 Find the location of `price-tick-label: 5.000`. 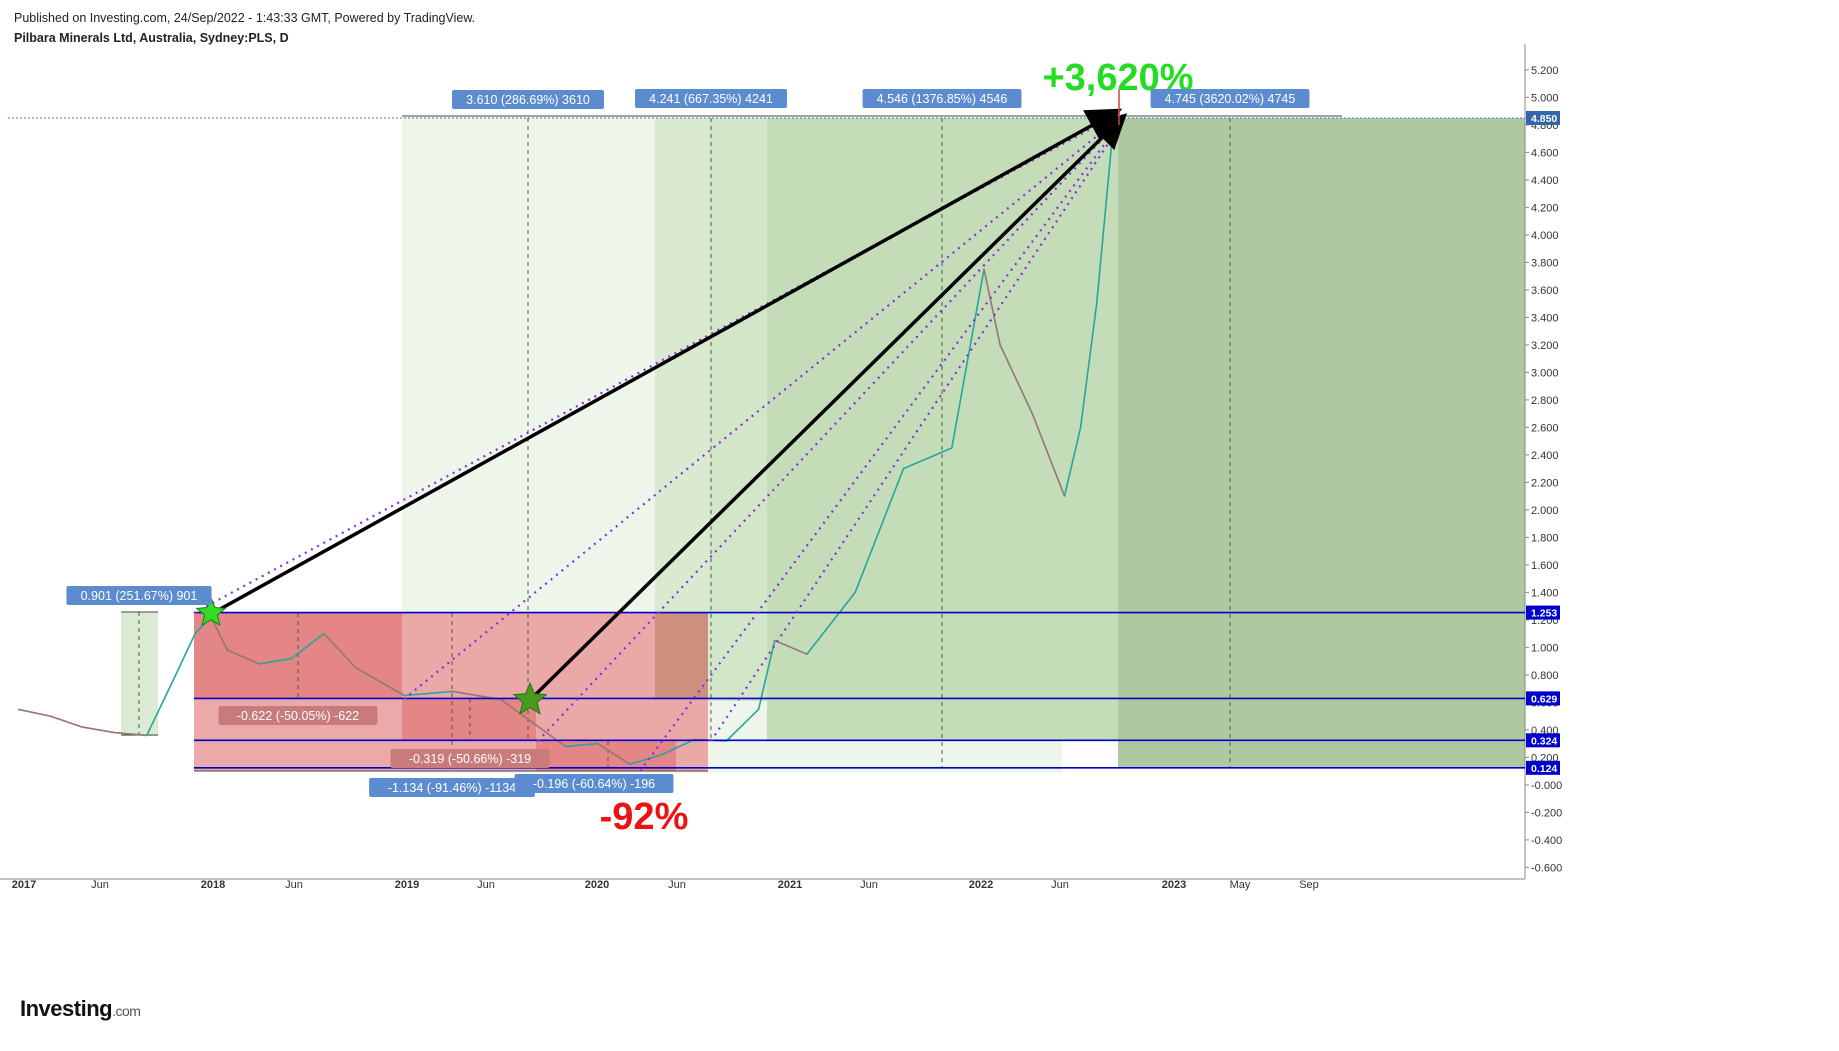

price-tick-label: 5.000 is located at coordinates (1545, 98).